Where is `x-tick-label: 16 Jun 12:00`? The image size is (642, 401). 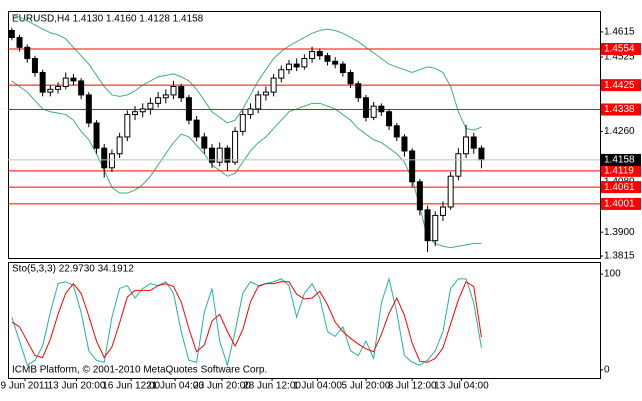 x-tick-label: 16 Jun 12:00 is located at coordinates (131, 386).